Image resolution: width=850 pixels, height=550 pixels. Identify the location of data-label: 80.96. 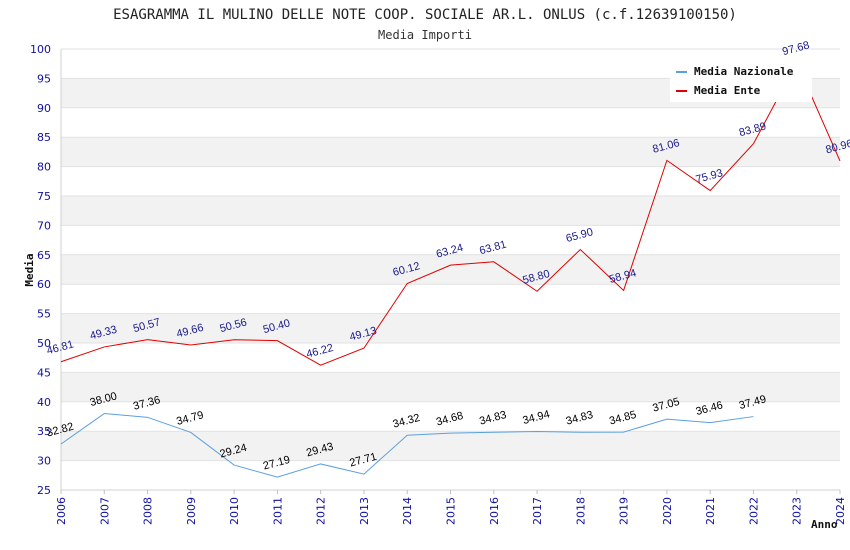
(837, 147).